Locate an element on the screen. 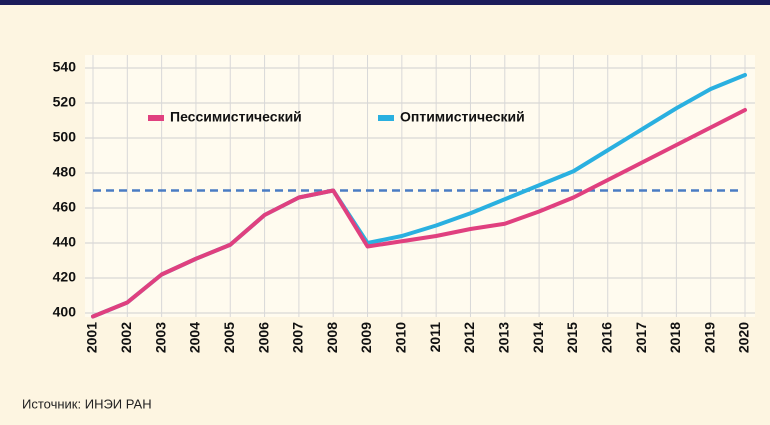  x-tick-label: 2010 is located at coordinates (401, 337).